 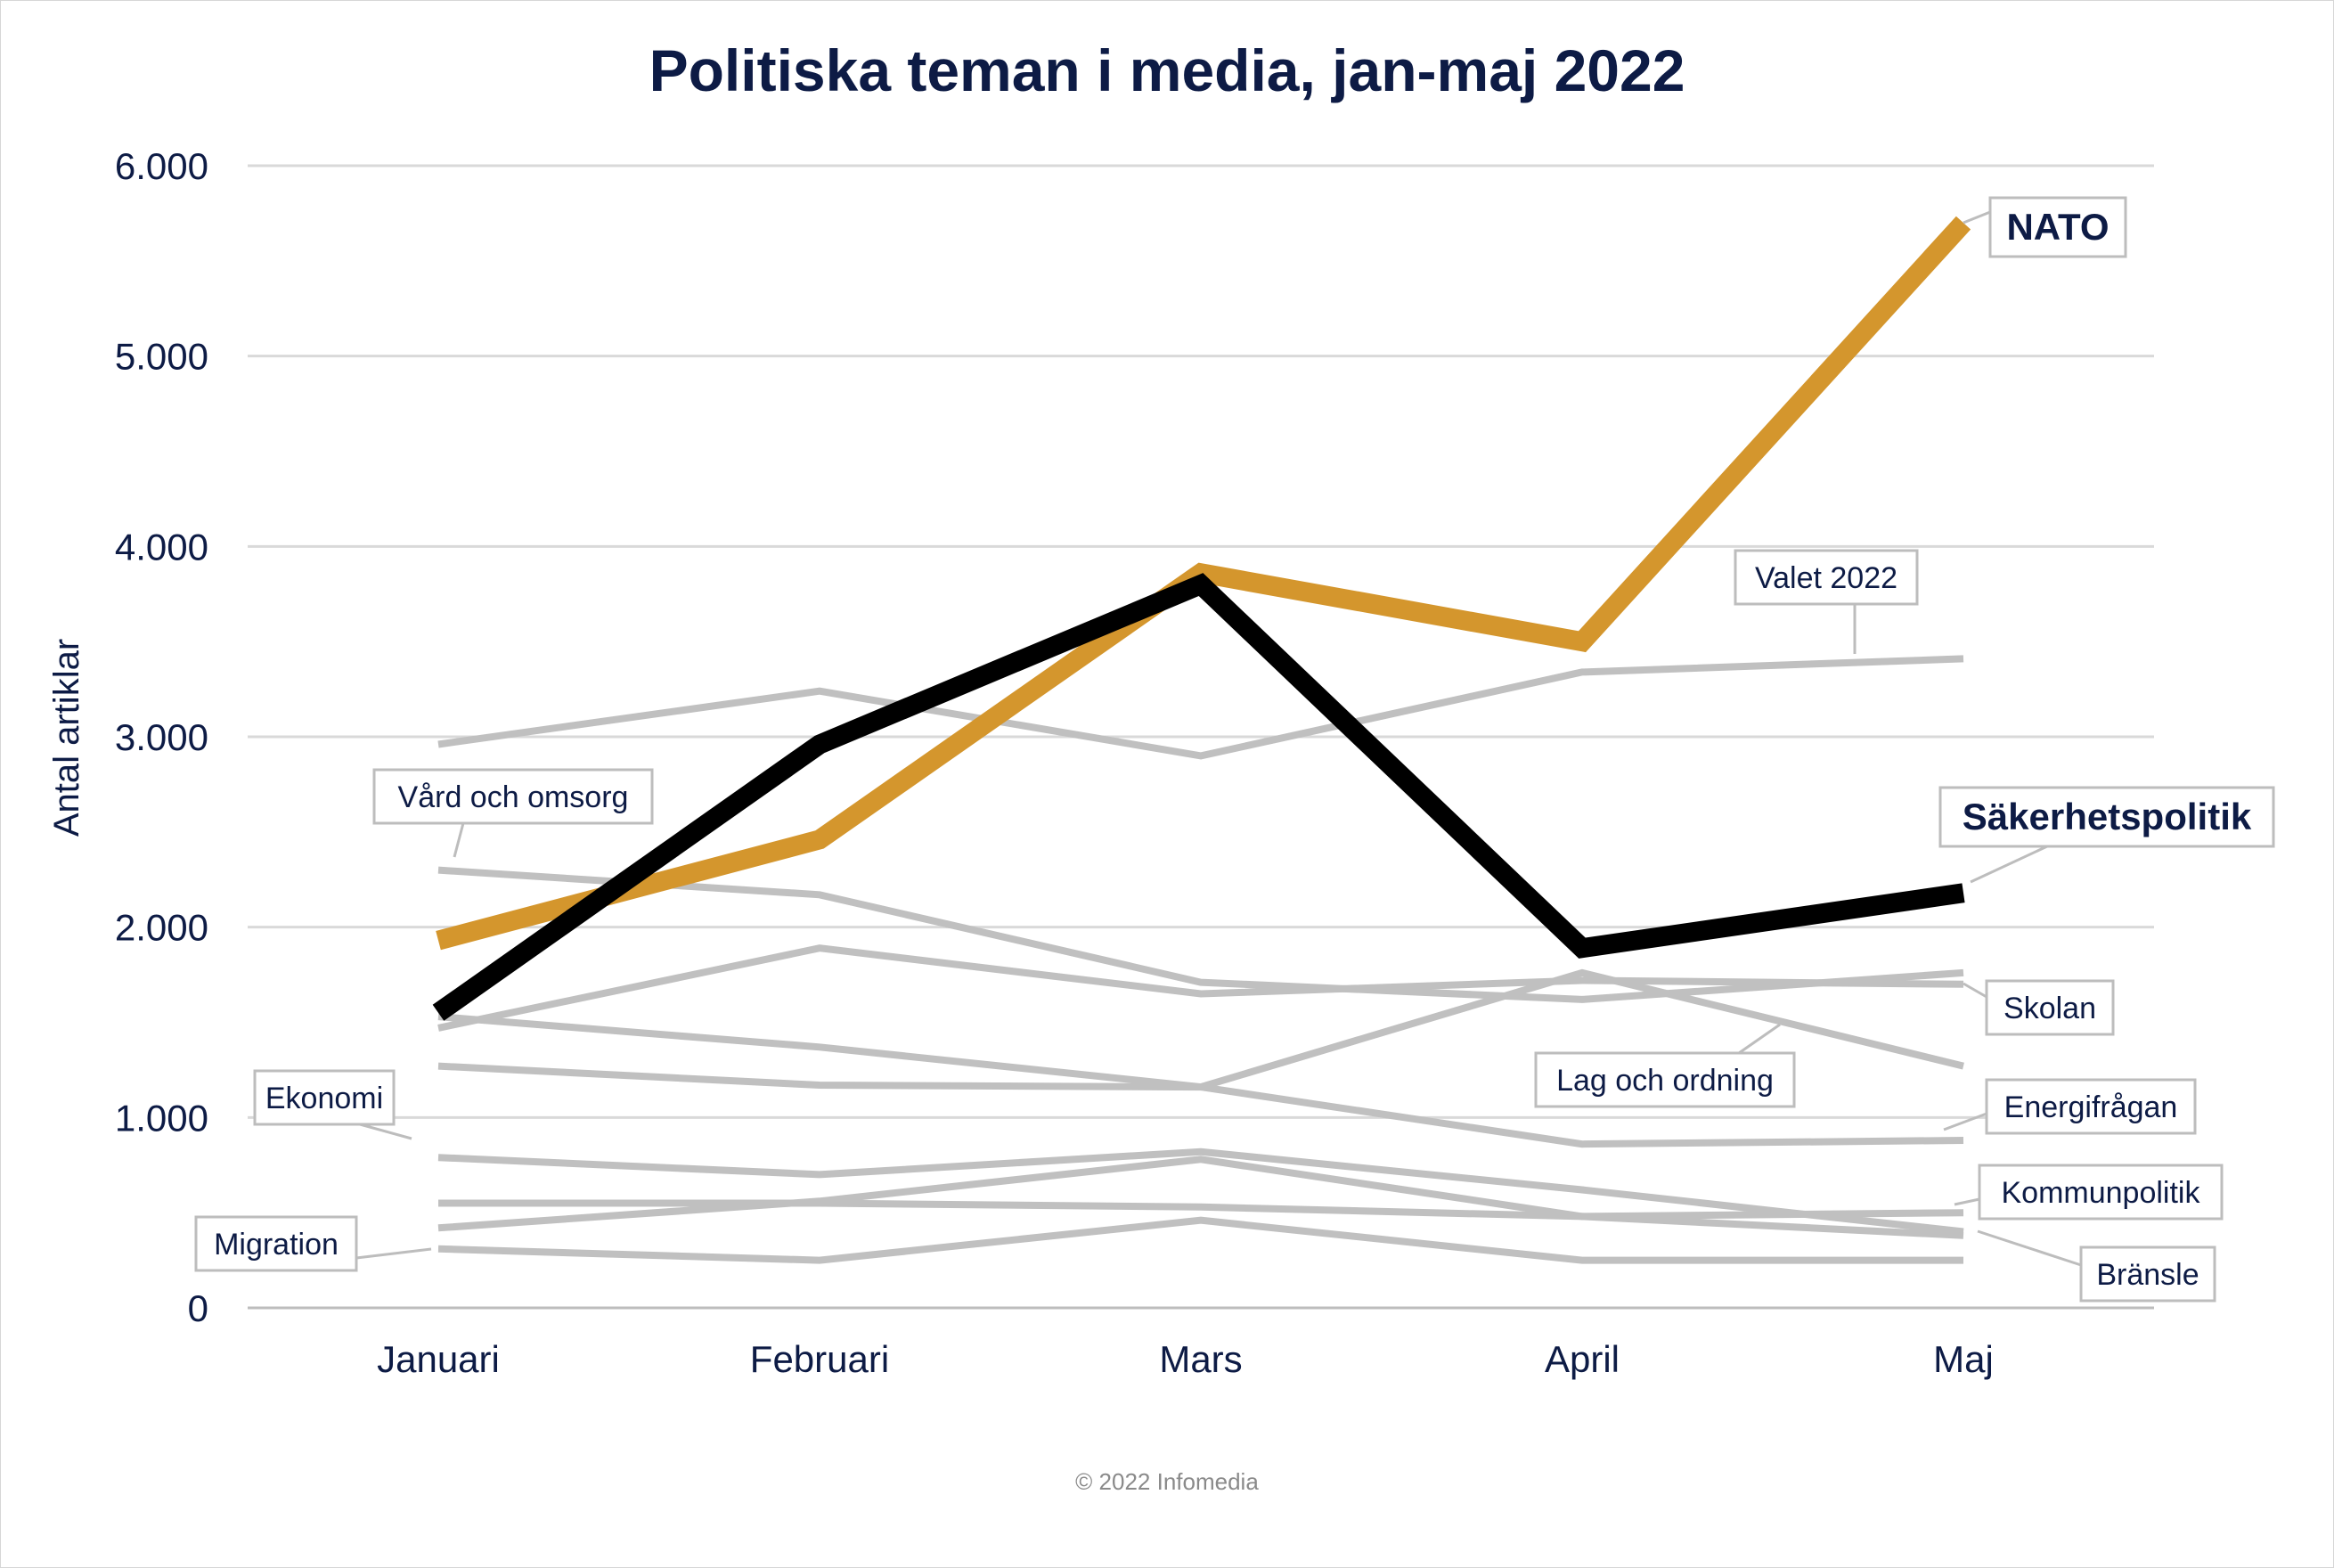 I want to click on y-tick-label: 5.000, so click(x=162, y=357).